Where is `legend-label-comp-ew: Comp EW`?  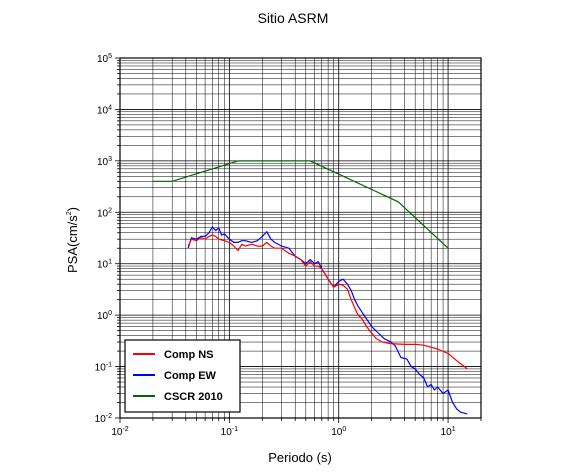 legend-label-comp-ew: Comp EW is located at coordinates (190, 376).